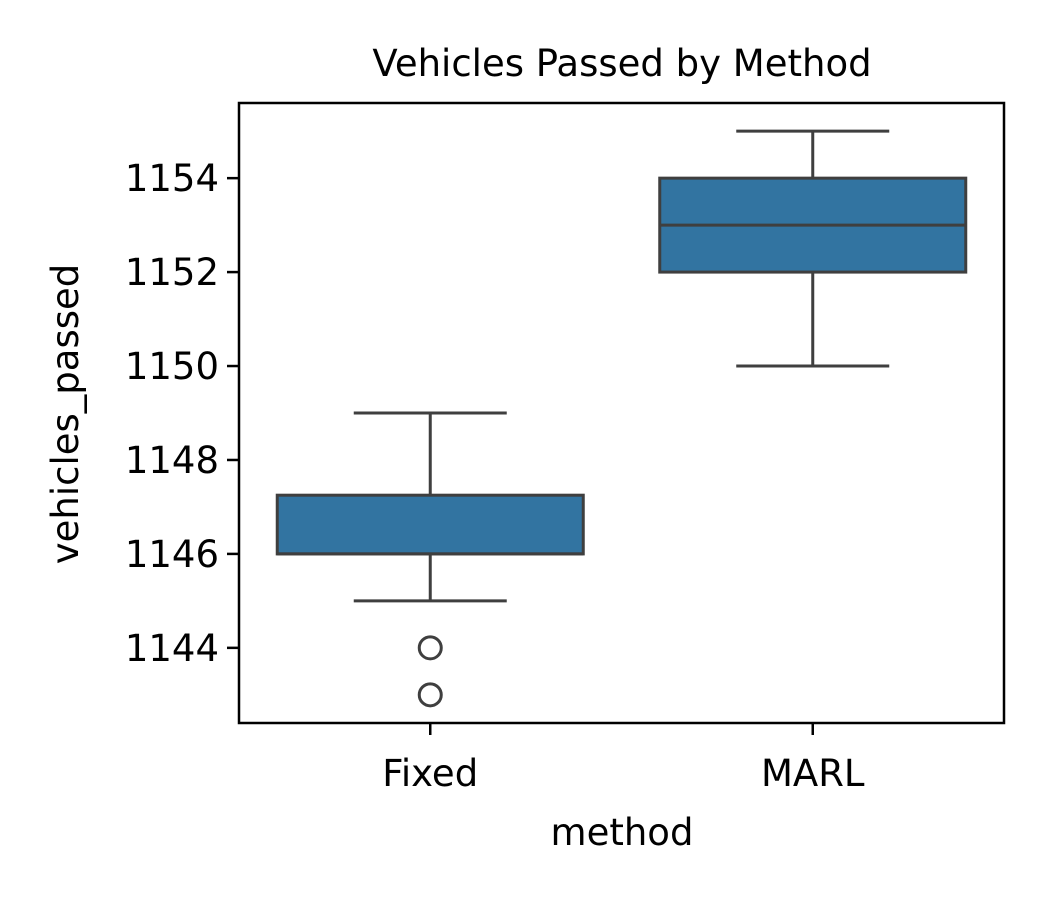  I want to click on x-tick-label: Fixed, so click(430, 773).